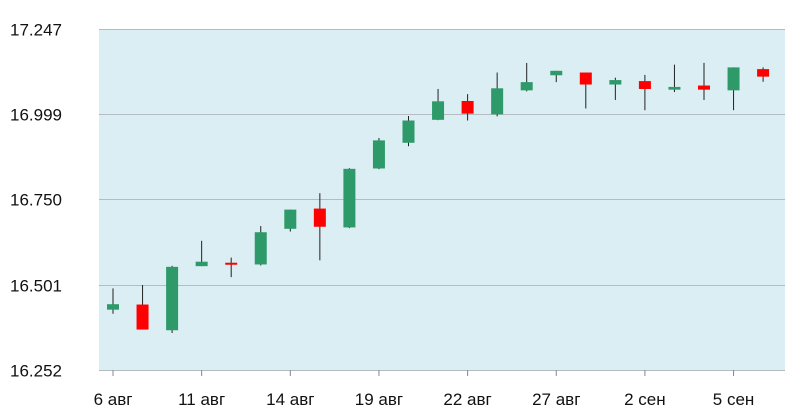  Describe the element at coordinates (36, 115) in the screenshot. I see `y-tick-label: 16.999` at that location.